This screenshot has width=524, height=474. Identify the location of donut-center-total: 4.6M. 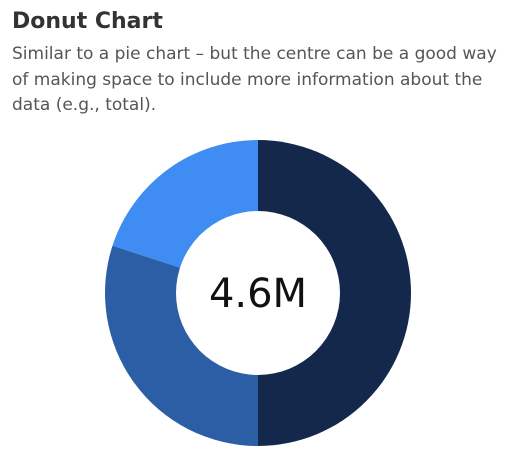
(258, 294).